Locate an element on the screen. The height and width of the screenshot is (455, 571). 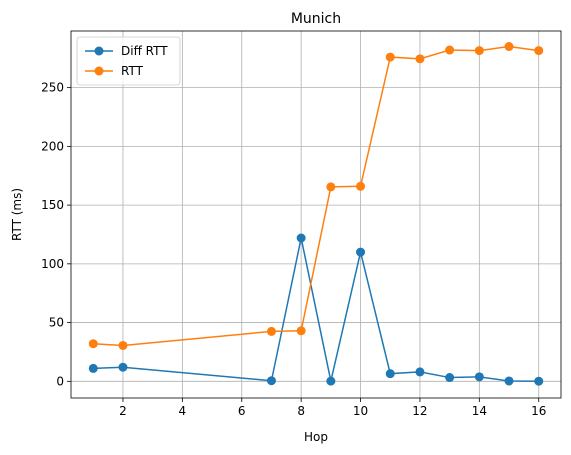
x-tick-label: 4 is located at coordinates (183, 411).